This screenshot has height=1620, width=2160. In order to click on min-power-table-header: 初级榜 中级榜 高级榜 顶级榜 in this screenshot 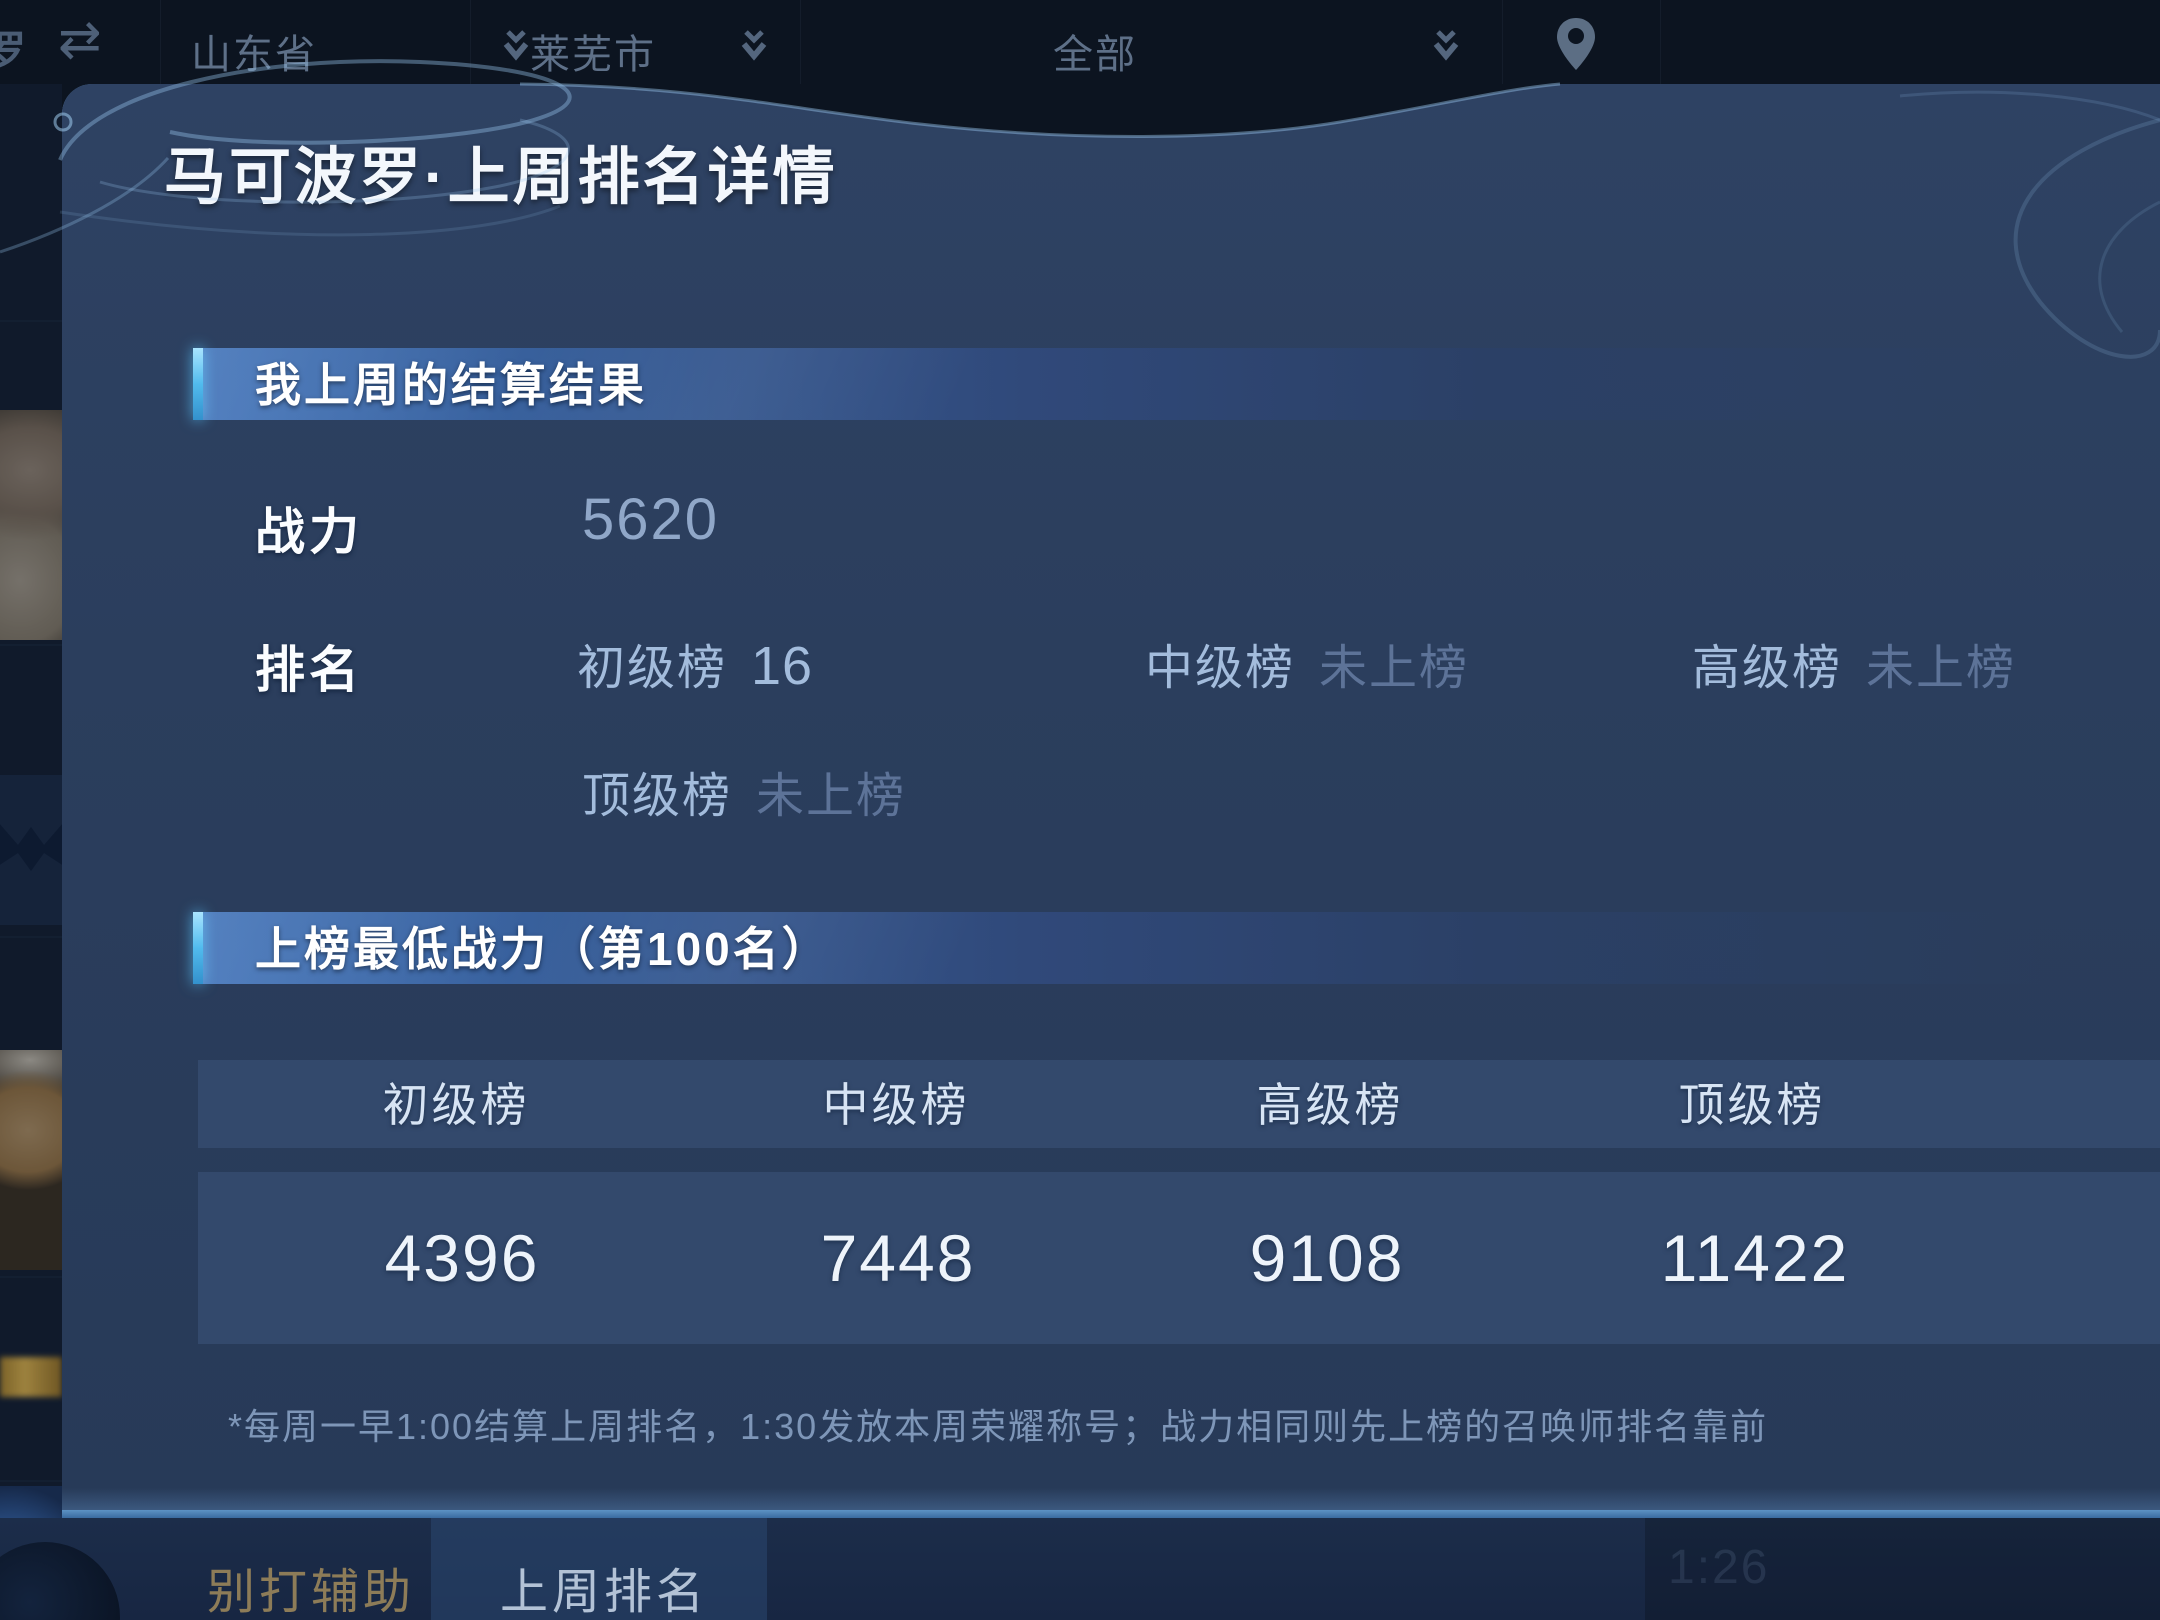, I will do `click(1179, 1104)`.